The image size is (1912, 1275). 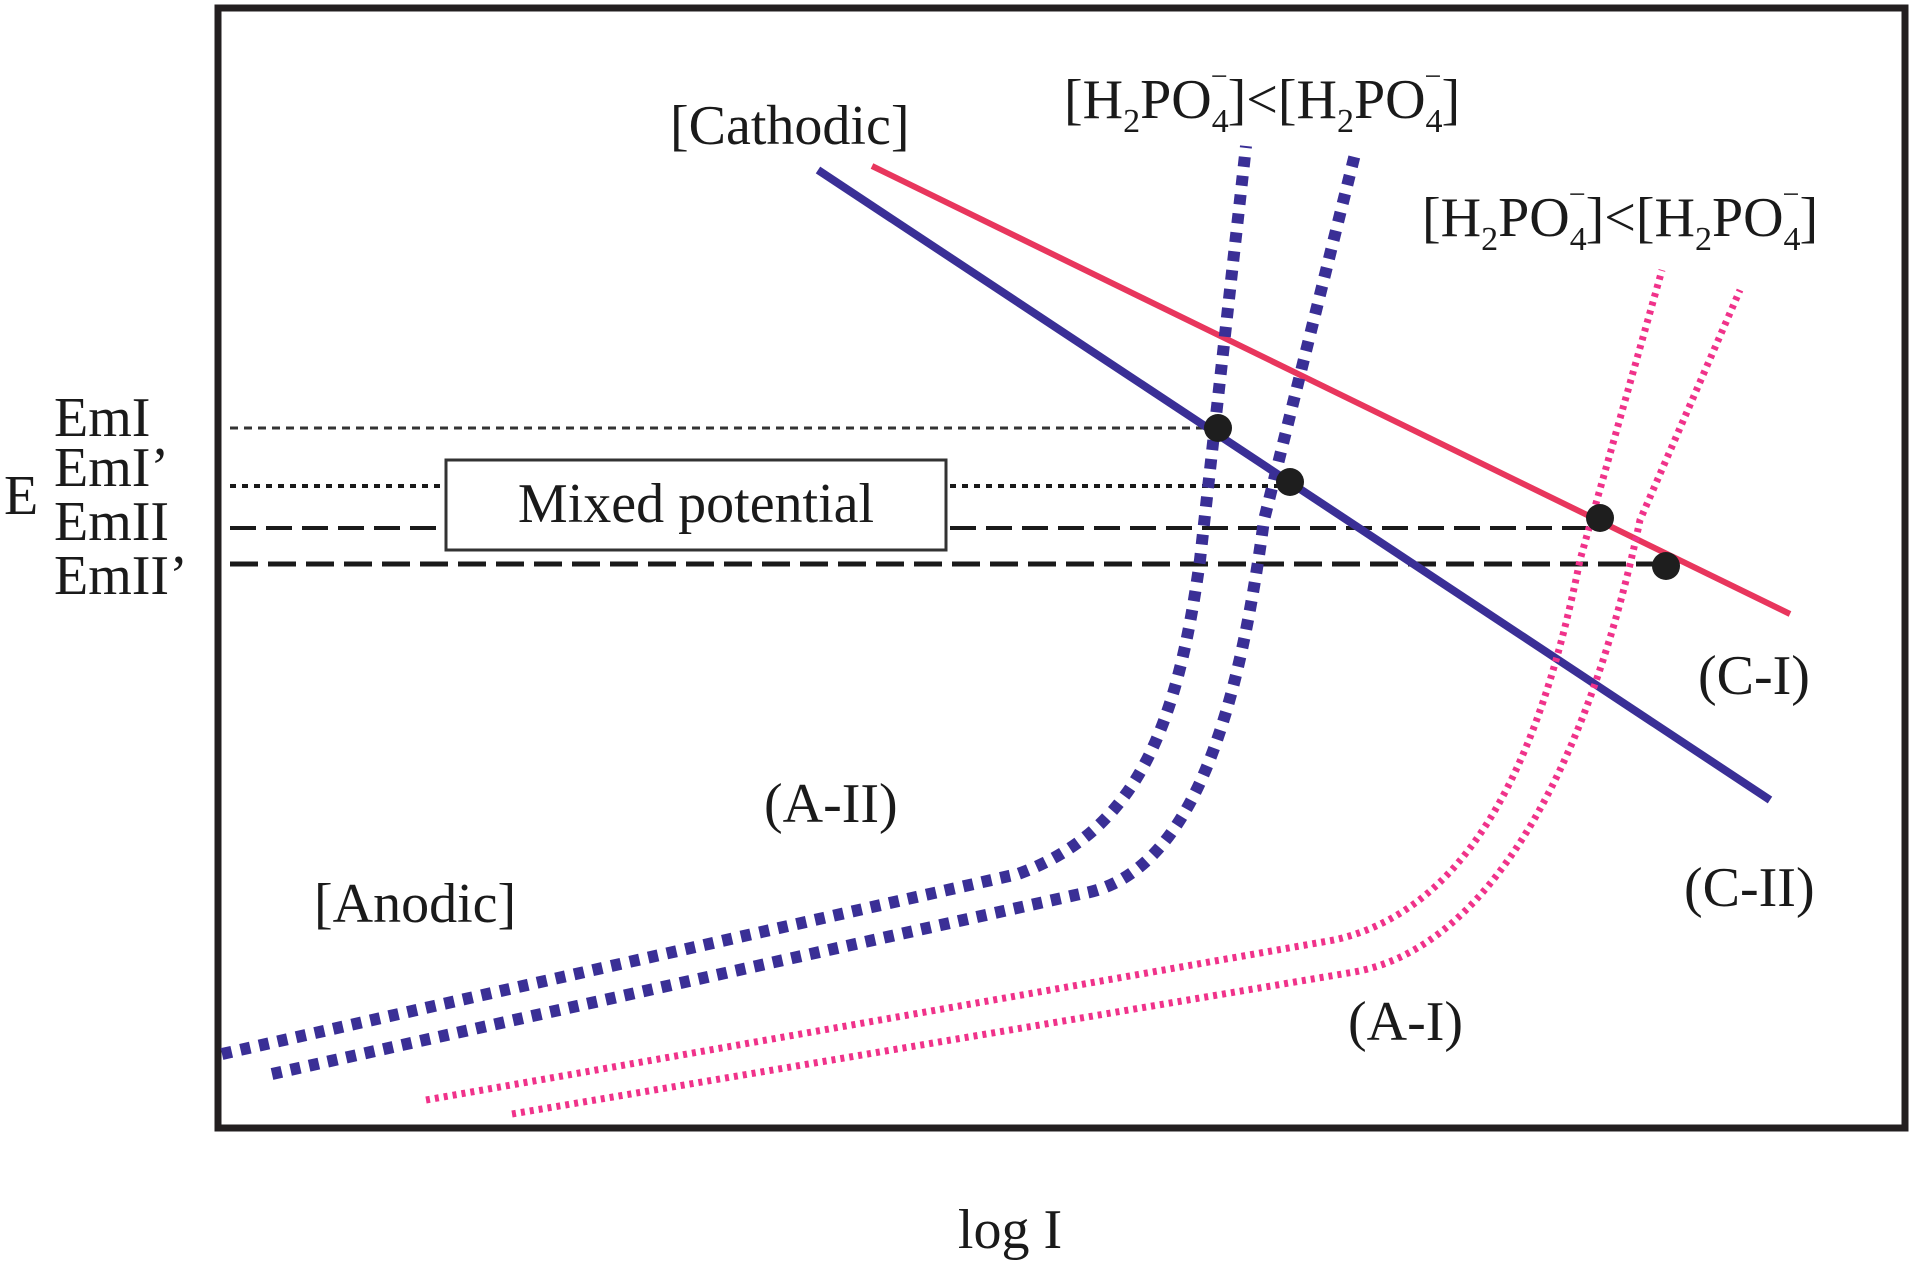 I want to click on cathodic-label: [Cathodic], so click(x=789, y=126).